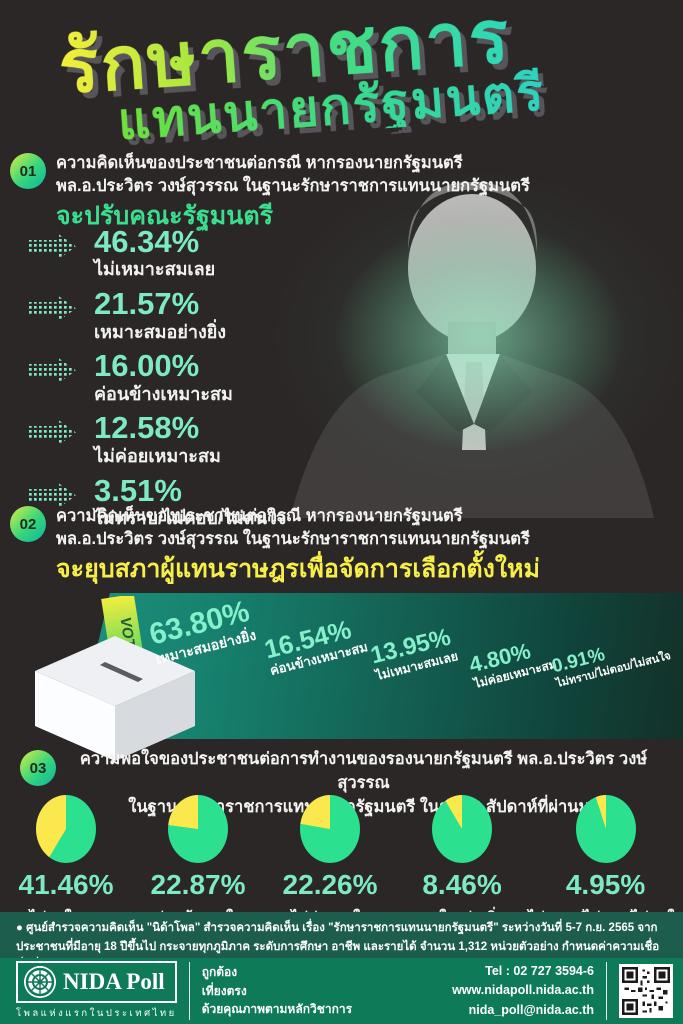 The image size is (683, 1024). I want to click on list-item: 46.34% ไม่เหมาะสมเลย, so click(157, 252).